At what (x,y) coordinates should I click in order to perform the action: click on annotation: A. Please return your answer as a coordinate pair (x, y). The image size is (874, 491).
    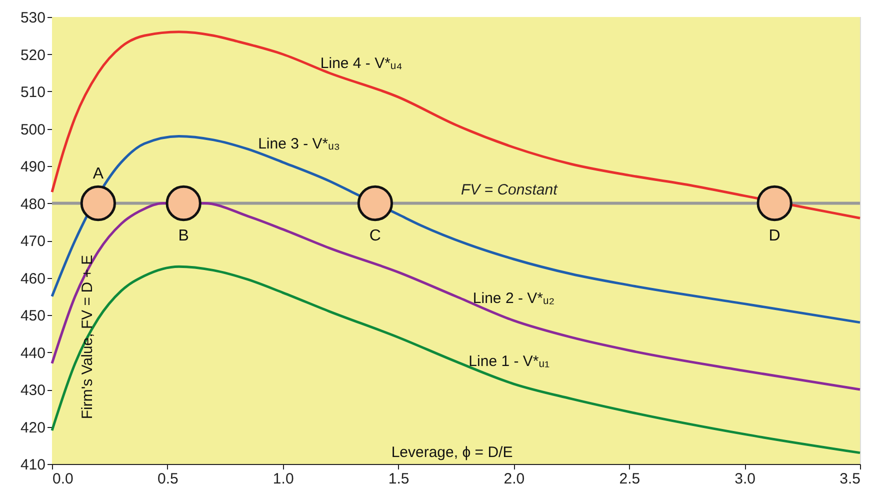
    Looking at the image, I should click on (98, 173).